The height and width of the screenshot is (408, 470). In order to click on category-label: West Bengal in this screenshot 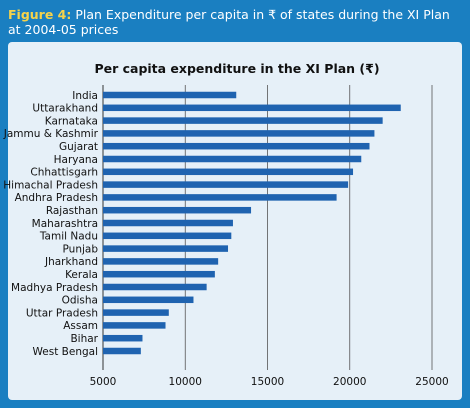, I will do `click(66, 352)`.